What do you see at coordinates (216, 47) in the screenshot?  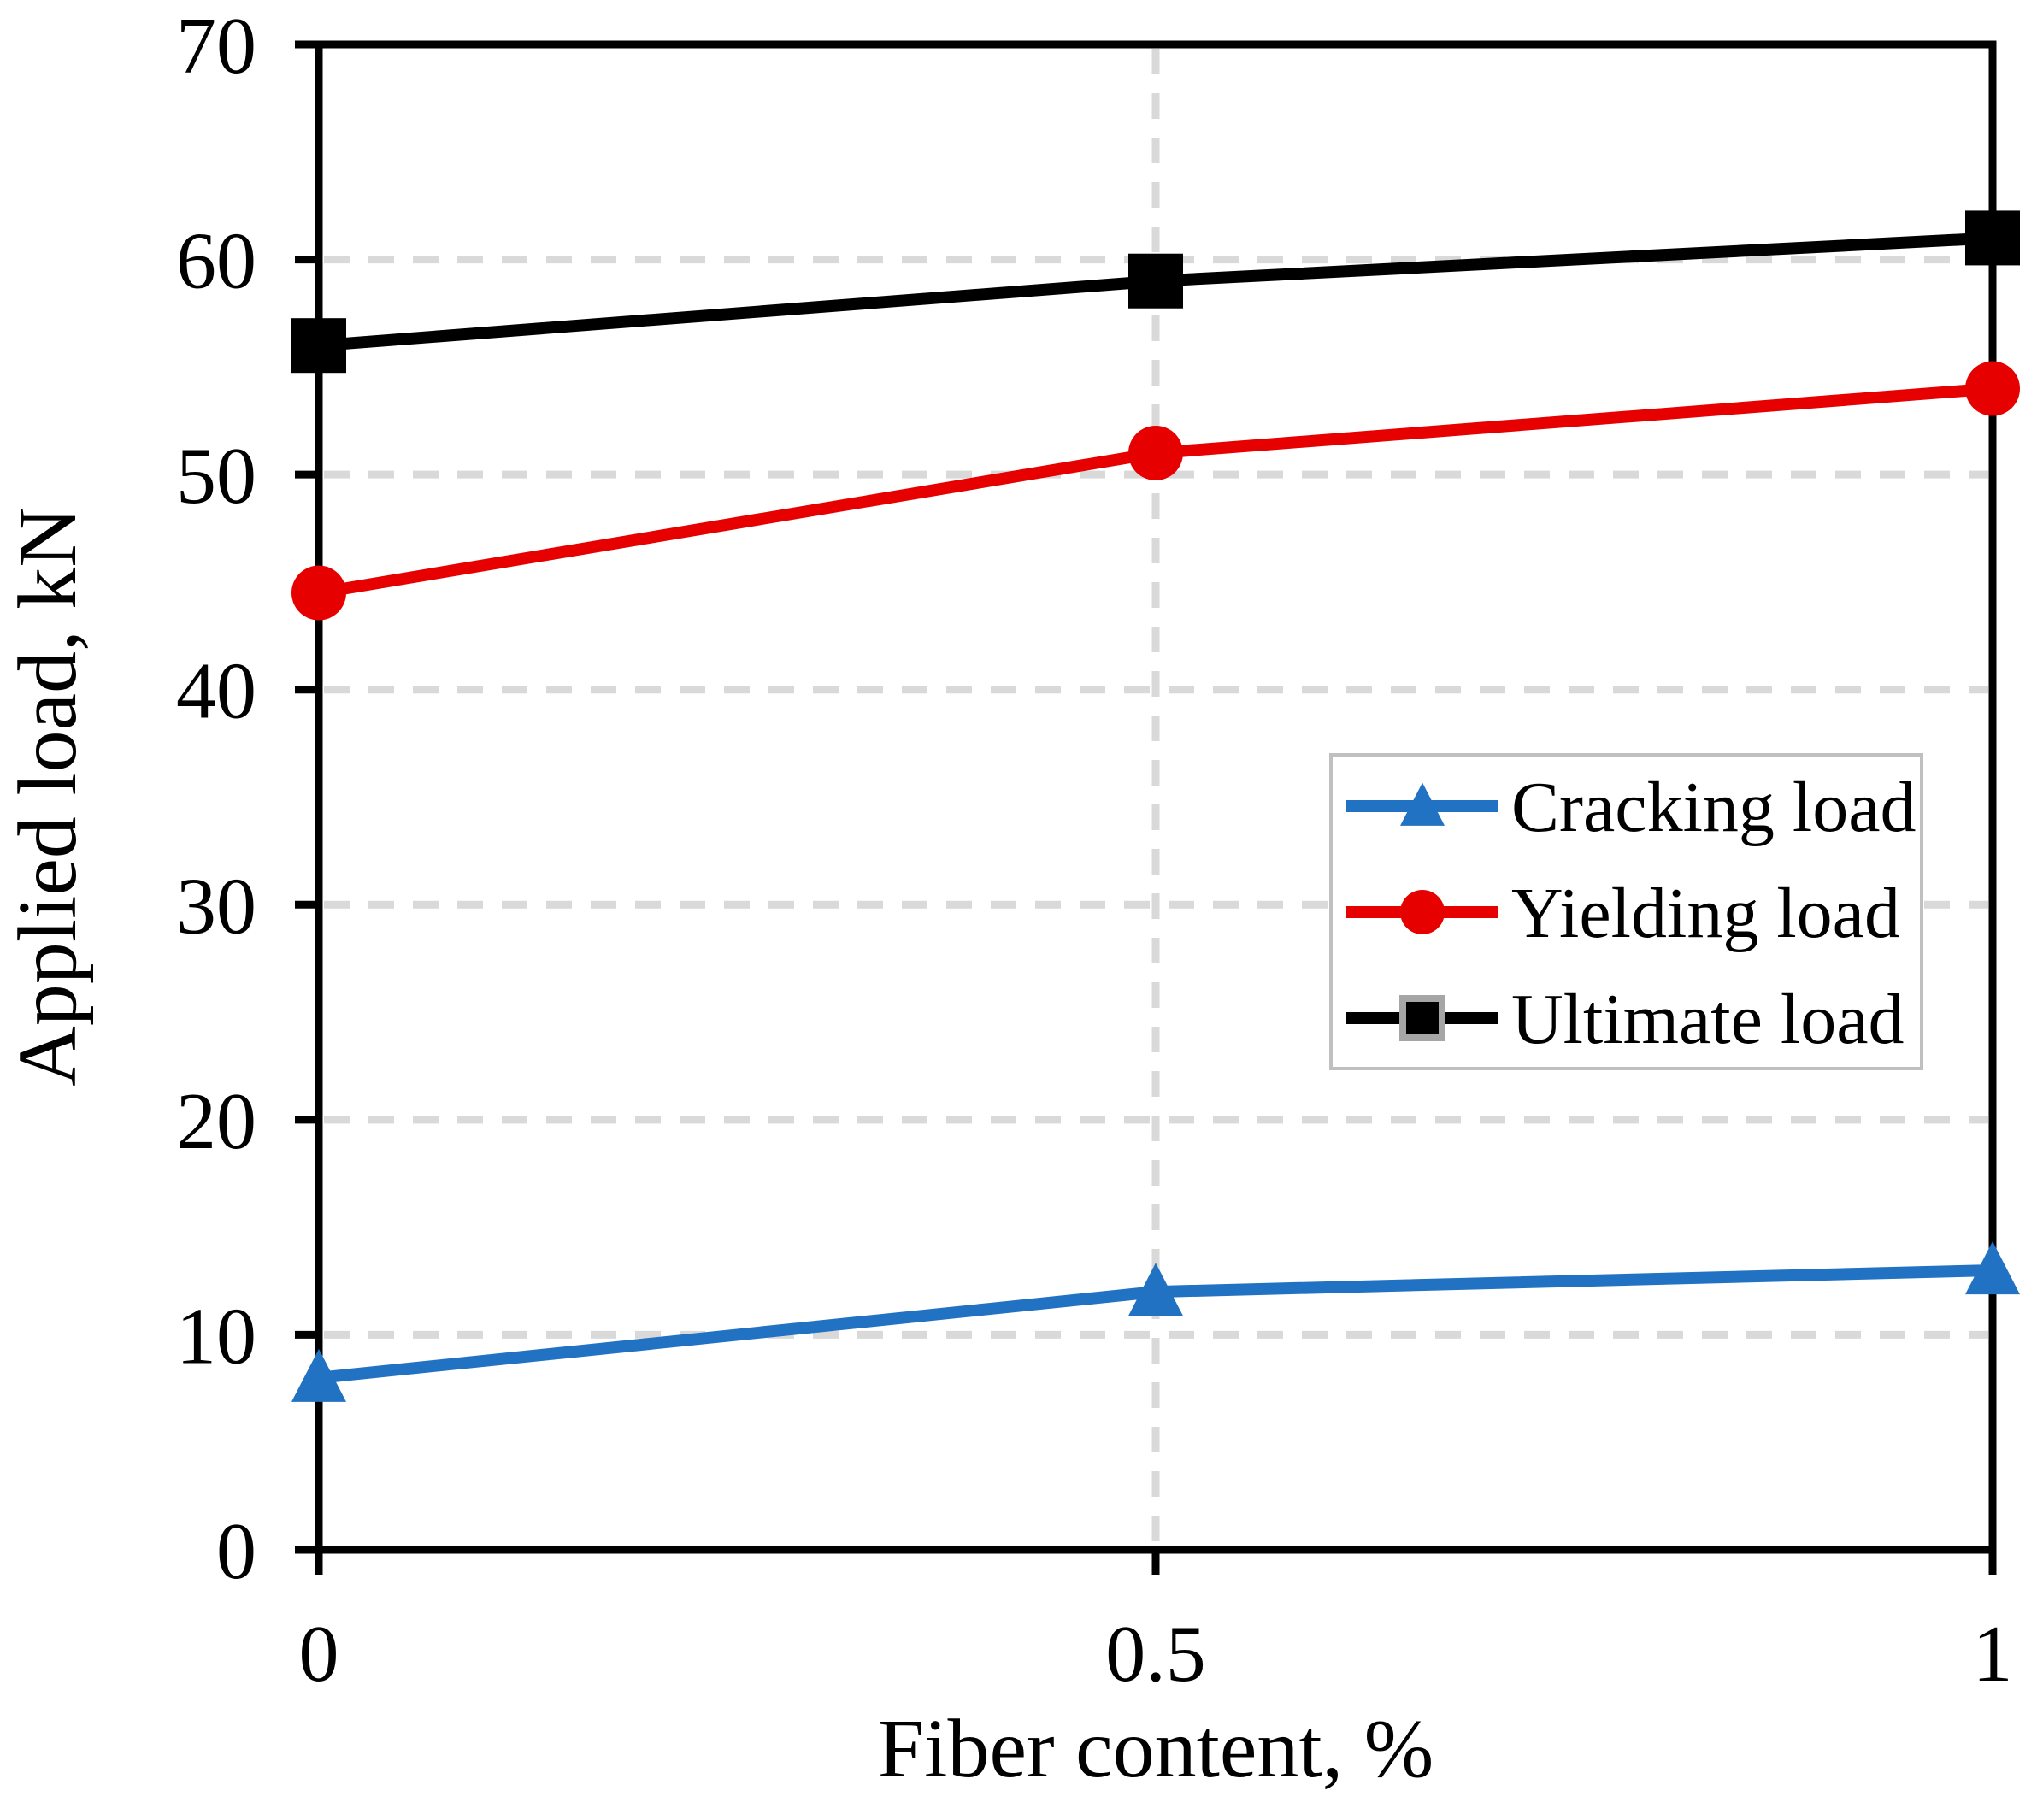 I see `y-tick-label: 70` at bounding box center [216, 47].